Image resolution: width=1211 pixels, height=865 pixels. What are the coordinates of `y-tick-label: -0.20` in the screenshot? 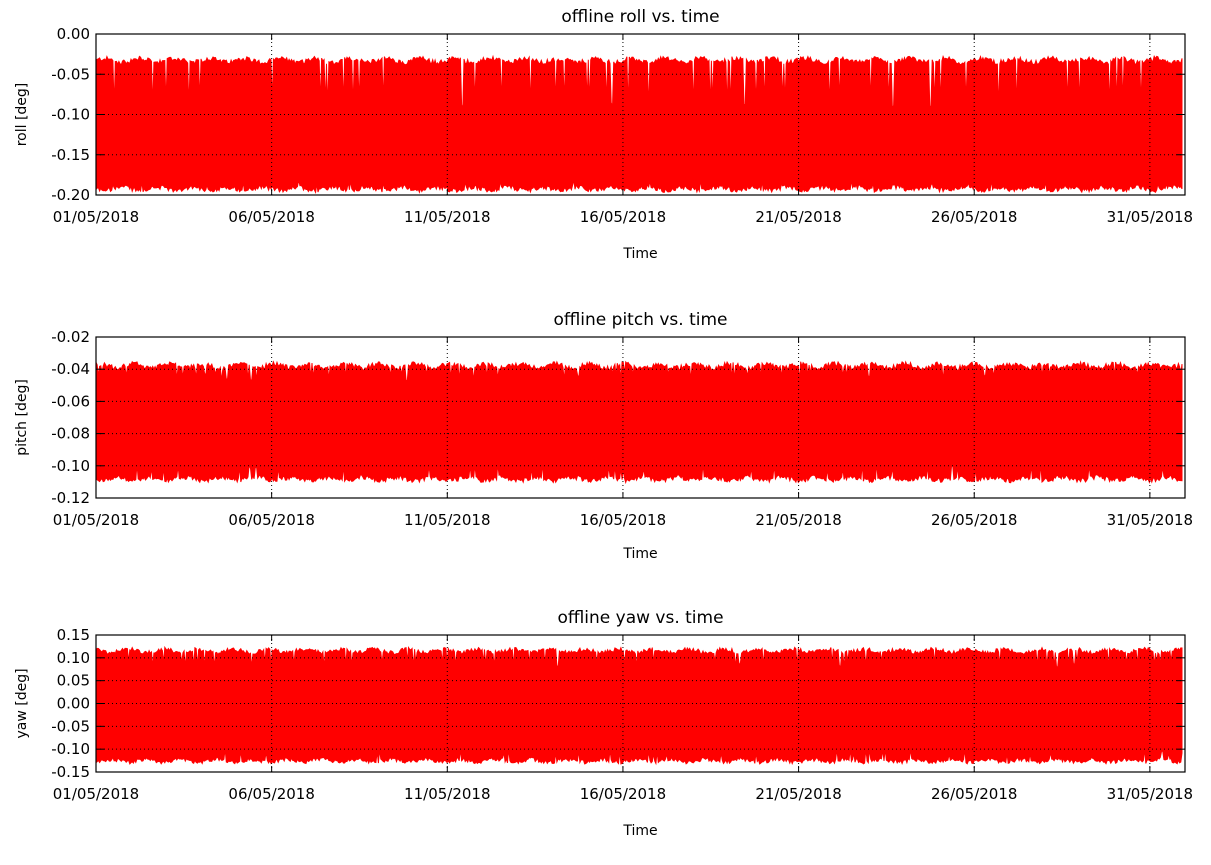 It's located at (70, 195).